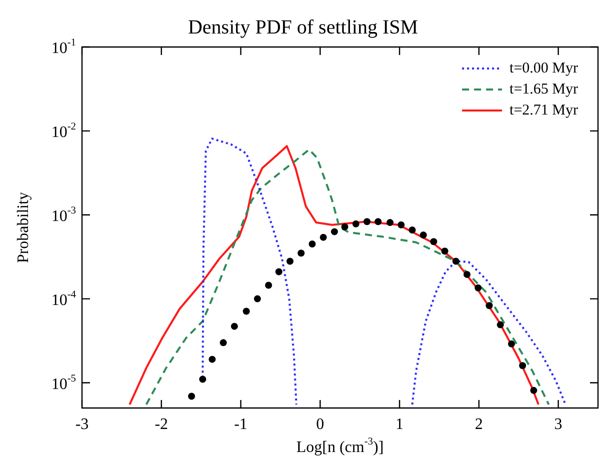  What do you see at coordinates (303, 27) in the screenshot?
I see `chart-title: Density PDF of settling ISM` at bounding box center [303, 27].